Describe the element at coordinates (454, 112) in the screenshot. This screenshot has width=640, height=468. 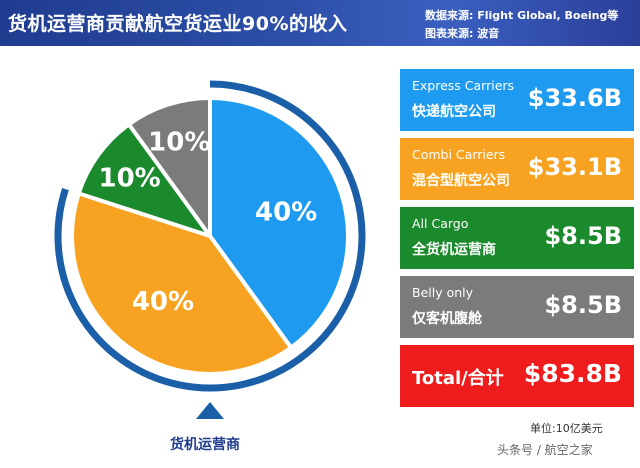
I see `legend-cn: 快递航空公司` at that location.